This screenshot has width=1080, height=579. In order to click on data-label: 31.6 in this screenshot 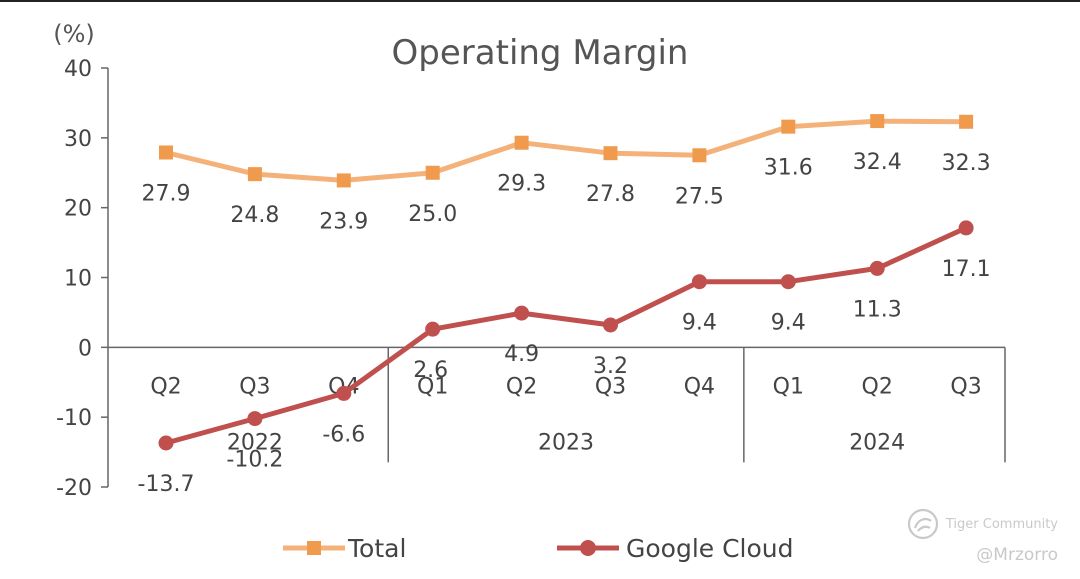, I will do `click(788, 168)`.